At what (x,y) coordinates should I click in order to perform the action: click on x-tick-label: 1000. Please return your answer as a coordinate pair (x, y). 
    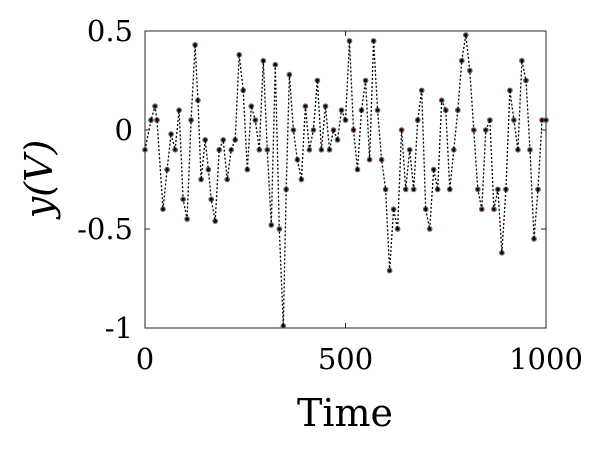
    Looking at the image, I should click on (546, 359).